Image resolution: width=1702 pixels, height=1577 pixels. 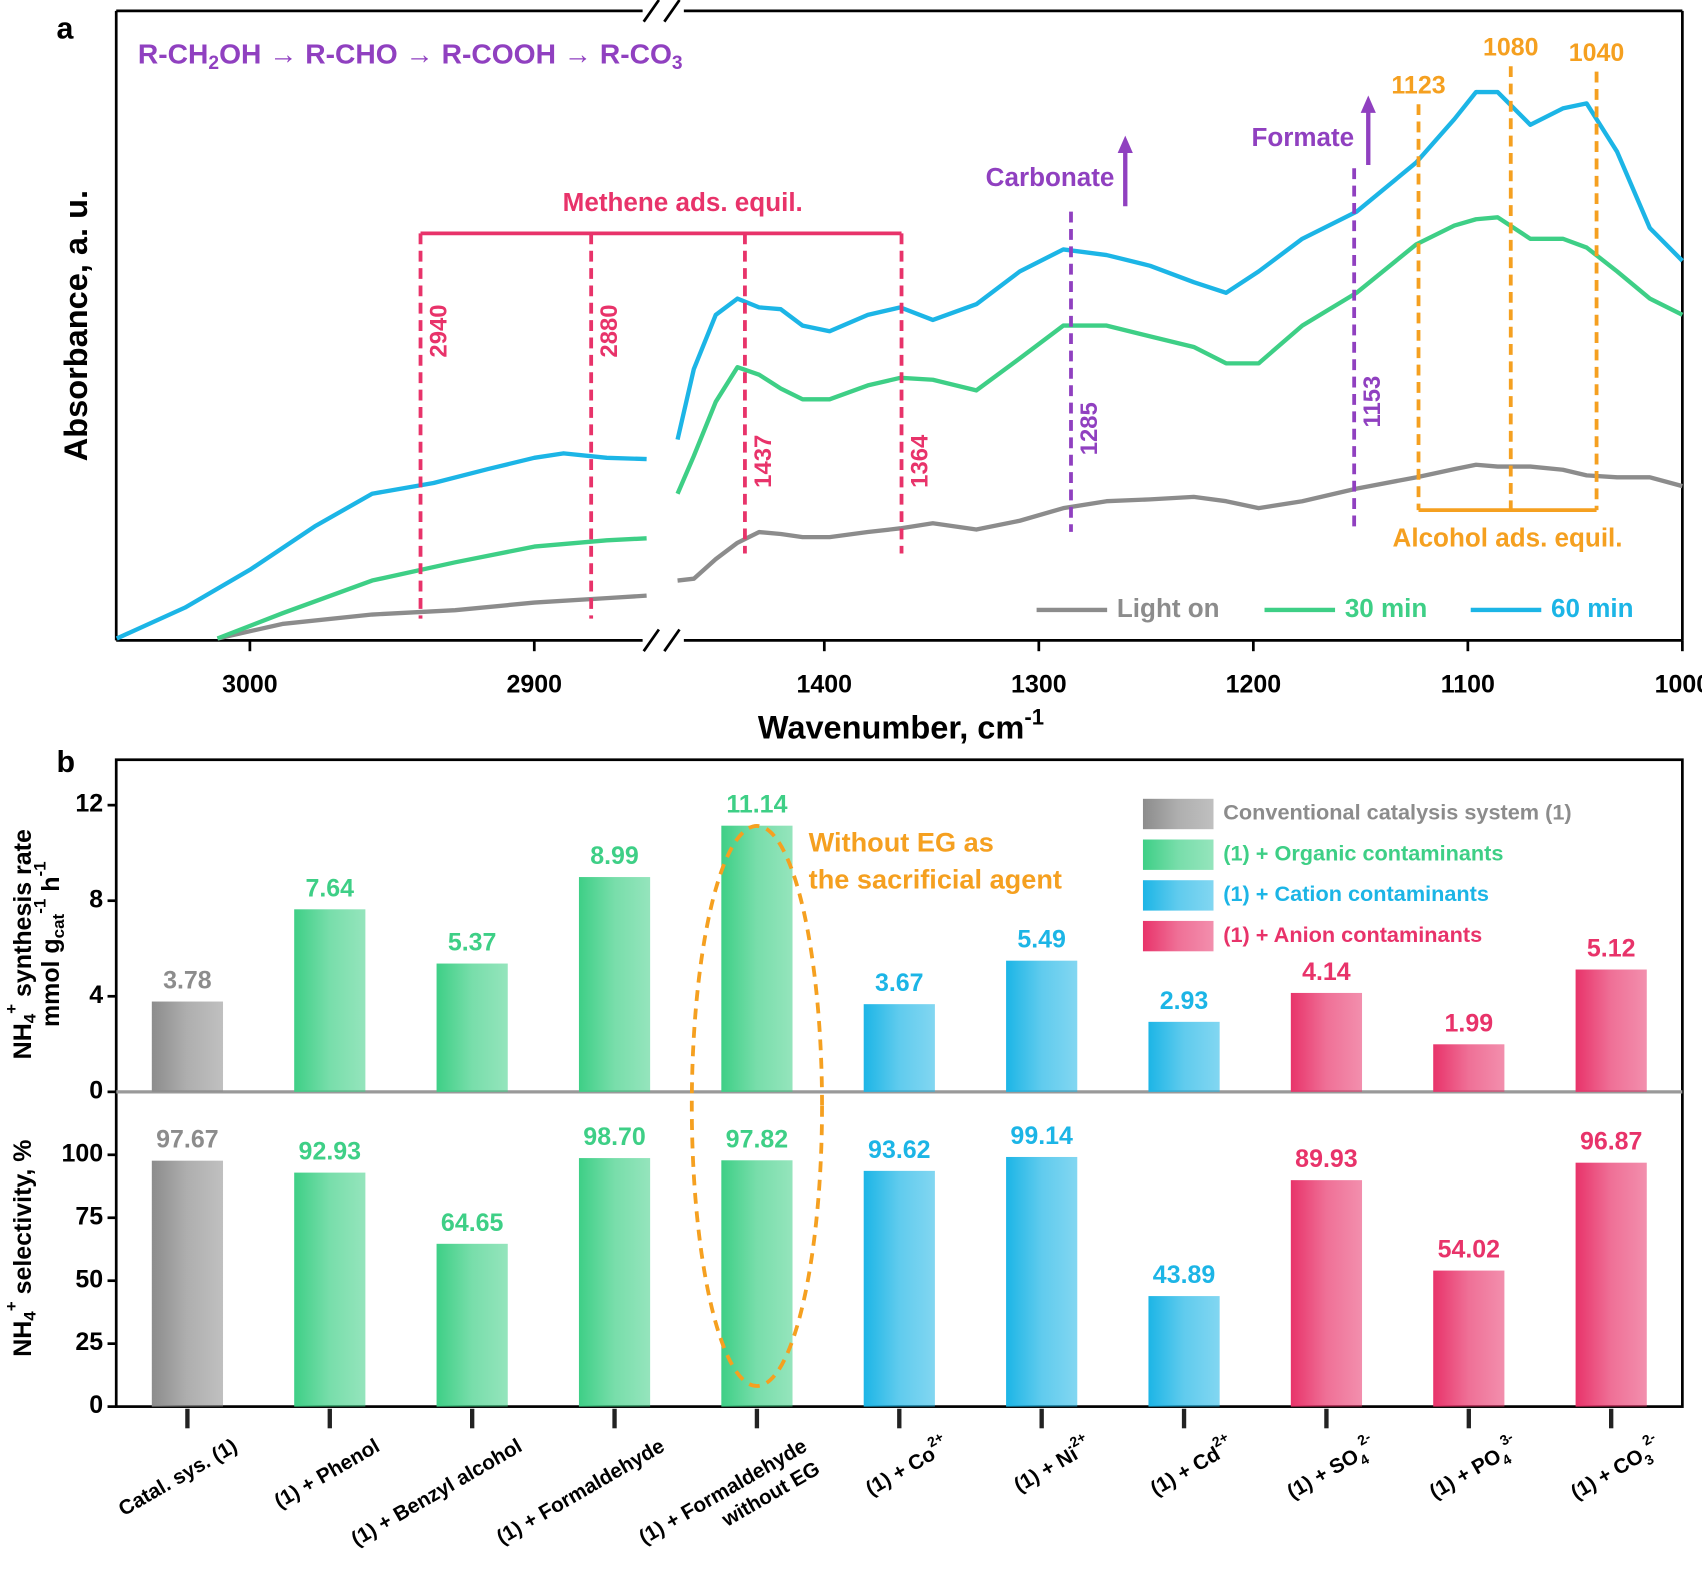 What do you see at coordinates (438, 330) in the screenshot?
I see `reference-label: 2940` at bounding box center [438, 330].